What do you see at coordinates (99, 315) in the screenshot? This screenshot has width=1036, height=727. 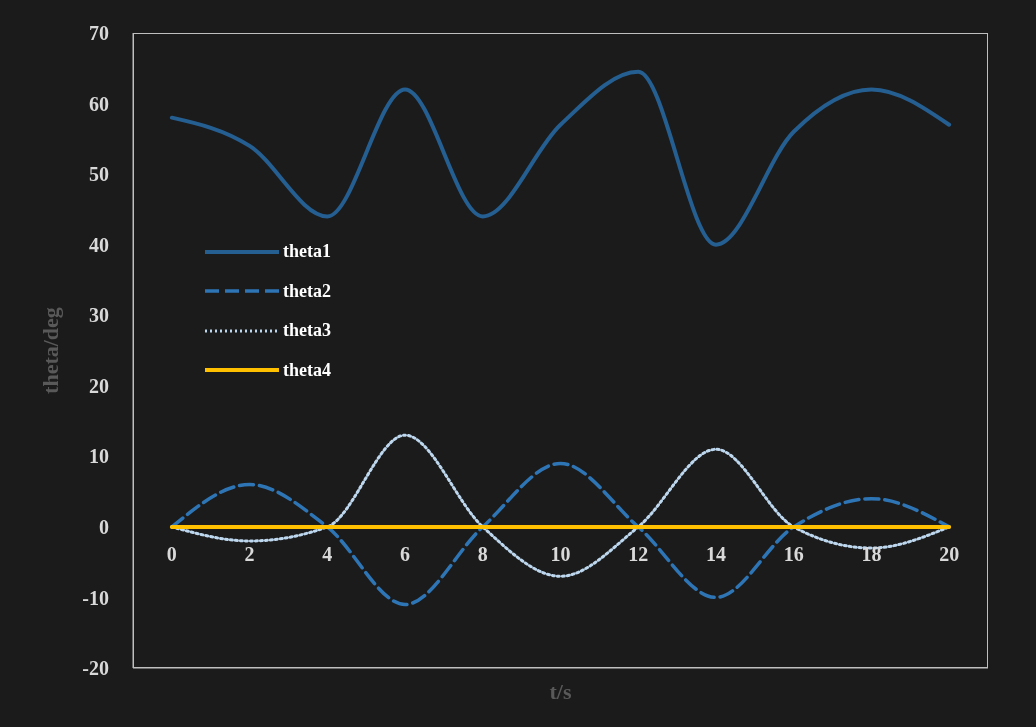 I see `y-tick-label: 30` at bounding box center [99, 315].